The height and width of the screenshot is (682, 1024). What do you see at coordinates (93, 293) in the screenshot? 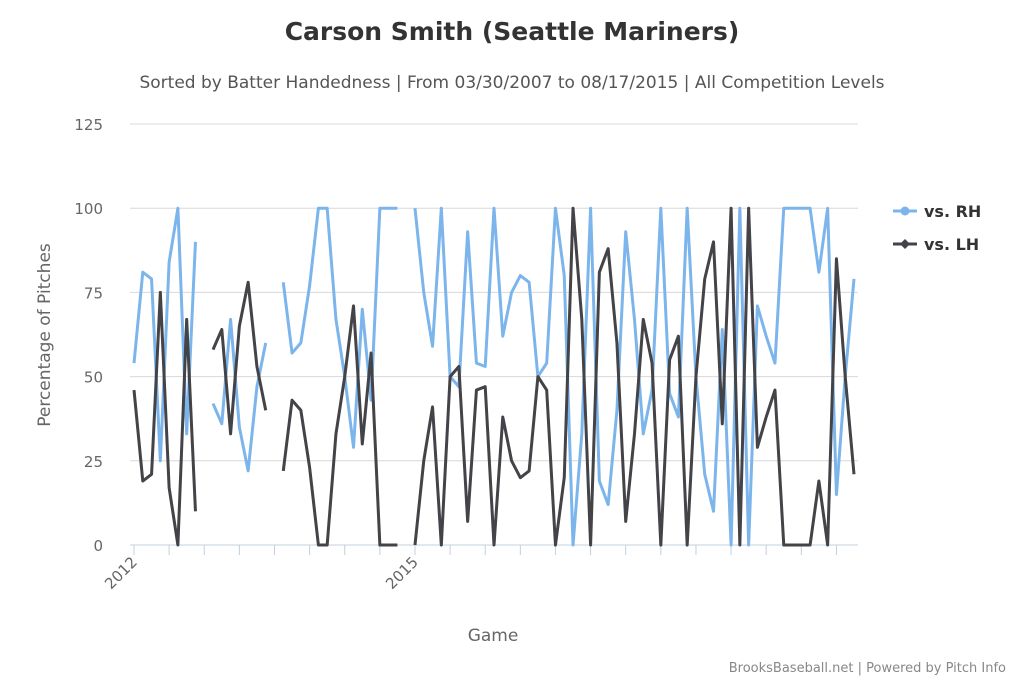
I see `y-tick-label: 75` at bounding box center [93, 293].